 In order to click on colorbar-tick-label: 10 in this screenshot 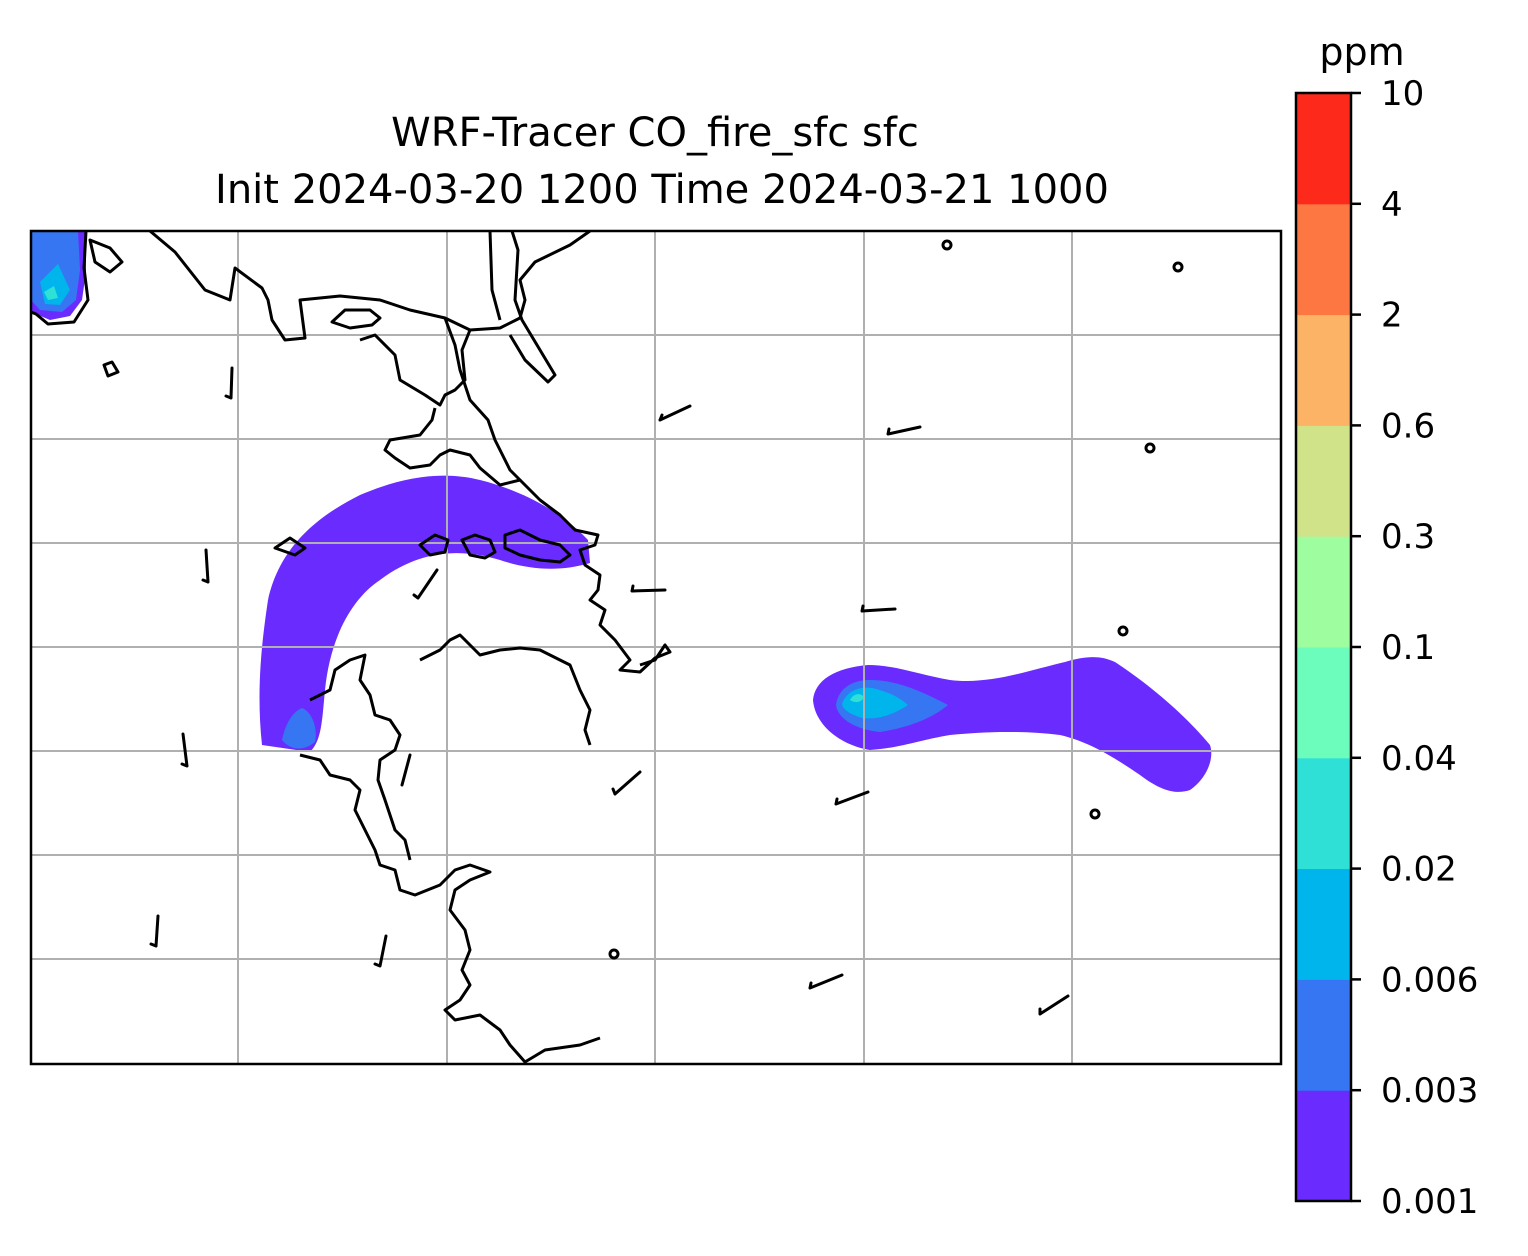, I will do `click(1402, 94)`.